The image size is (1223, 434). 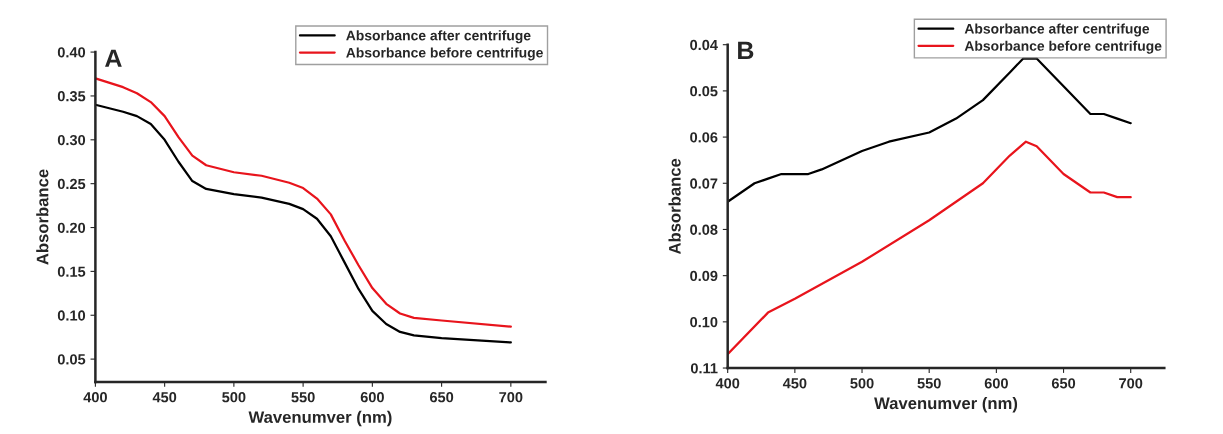 What do you see at coordinates (71, 227) in the screenshot?
I see `y-tick-label: 0.20` at bounding box center [71, 227].